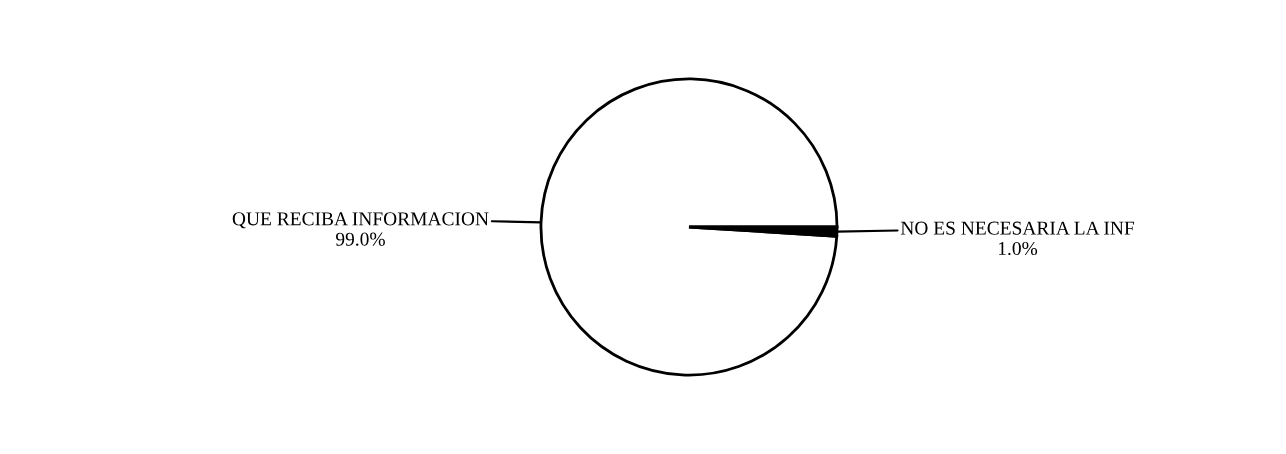 The width and height of the screenshot is (1286, 454). What do you see at coordinates (360, 239) in the screenshot?
I see `data-label: 99.0%` at bounding box center [360, 239].